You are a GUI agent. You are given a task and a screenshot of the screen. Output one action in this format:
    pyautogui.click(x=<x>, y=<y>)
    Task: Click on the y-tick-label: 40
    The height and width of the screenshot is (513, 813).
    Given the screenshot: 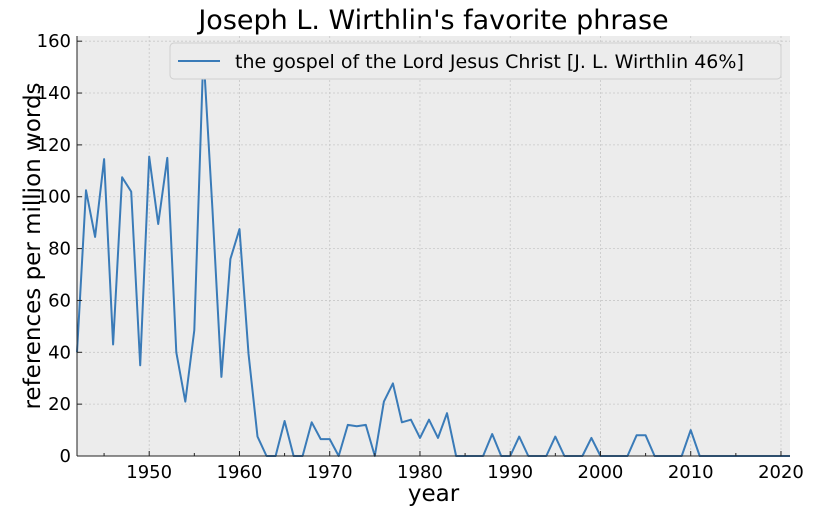 What is the action you would take?
    pyautogui.click(x=59, y=352)
    